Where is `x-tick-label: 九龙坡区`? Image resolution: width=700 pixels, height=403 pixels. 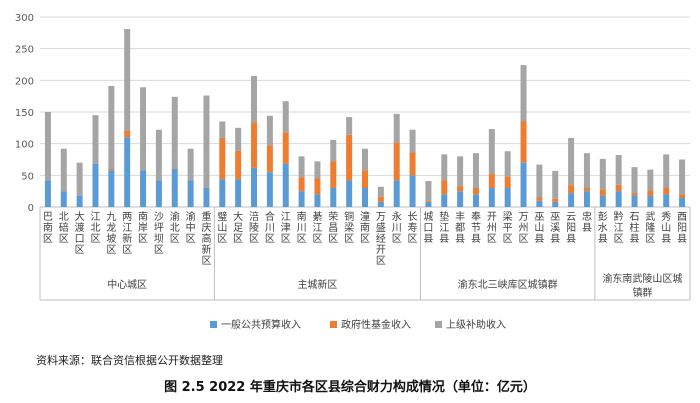 x-tick-label: 九龙坡区 is located at coordinates (111, 233).